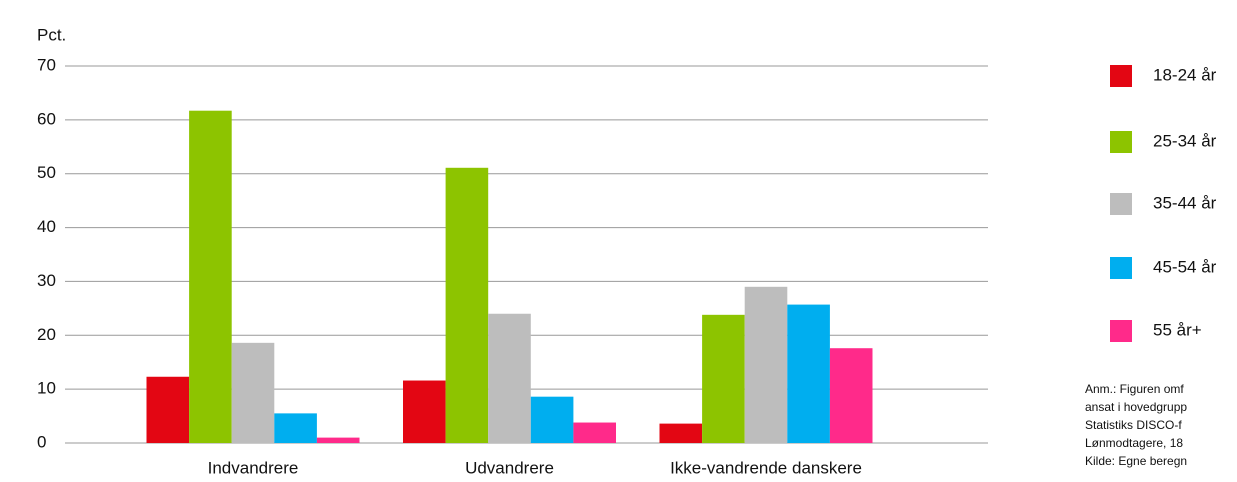  I want to click on legend-label: 35-44 år, so click(1185, 202).